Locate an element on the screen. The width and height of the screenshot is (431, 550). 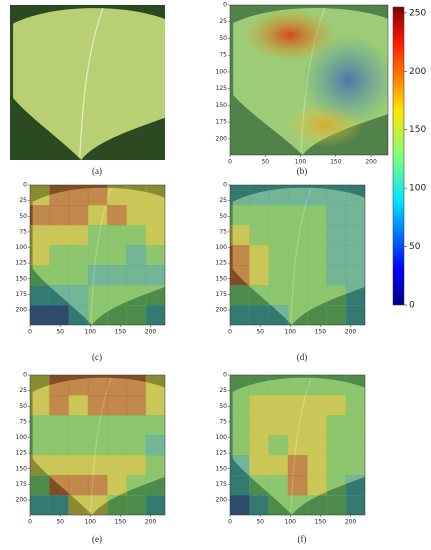
colorbar-tick-label: 100 is located at coordinates (417, 189).